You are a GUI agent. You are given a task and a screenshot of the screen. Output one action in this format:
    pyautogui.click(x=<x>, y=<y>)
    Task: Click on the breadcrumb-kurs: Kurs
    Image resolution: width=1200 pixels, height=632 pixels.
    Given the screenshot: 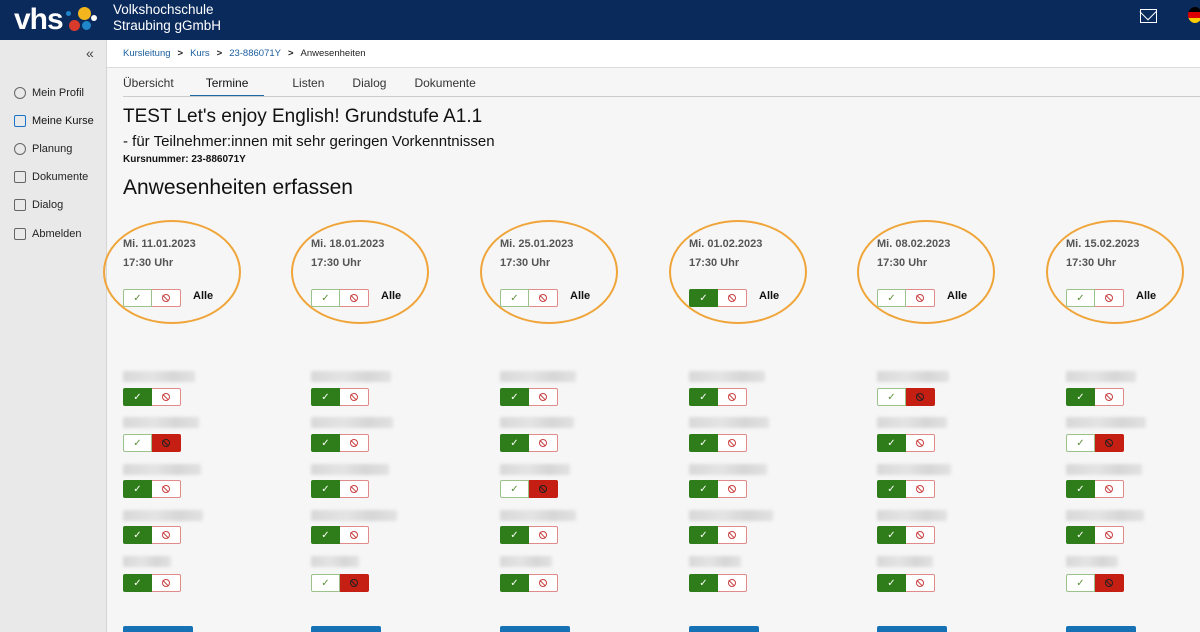 What is the action you would take?
    pyautogui.click(x=200, y=53)
    